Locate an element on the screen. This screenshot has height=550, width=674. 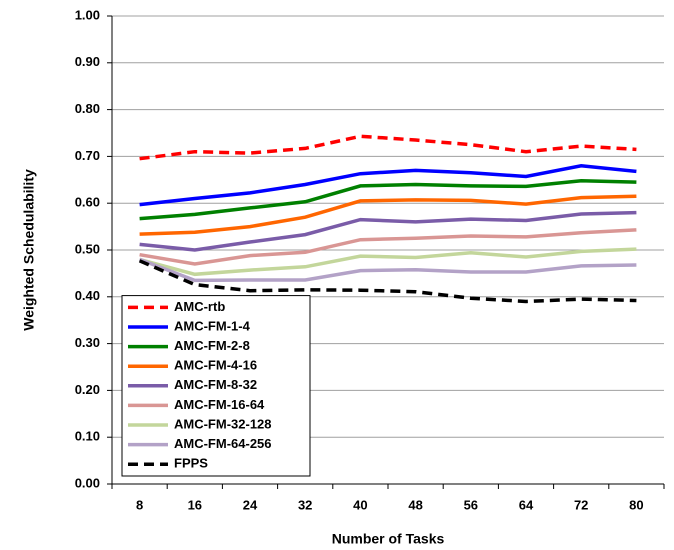
y-tick-label: 0.80 is located at coordinates (87, 108).